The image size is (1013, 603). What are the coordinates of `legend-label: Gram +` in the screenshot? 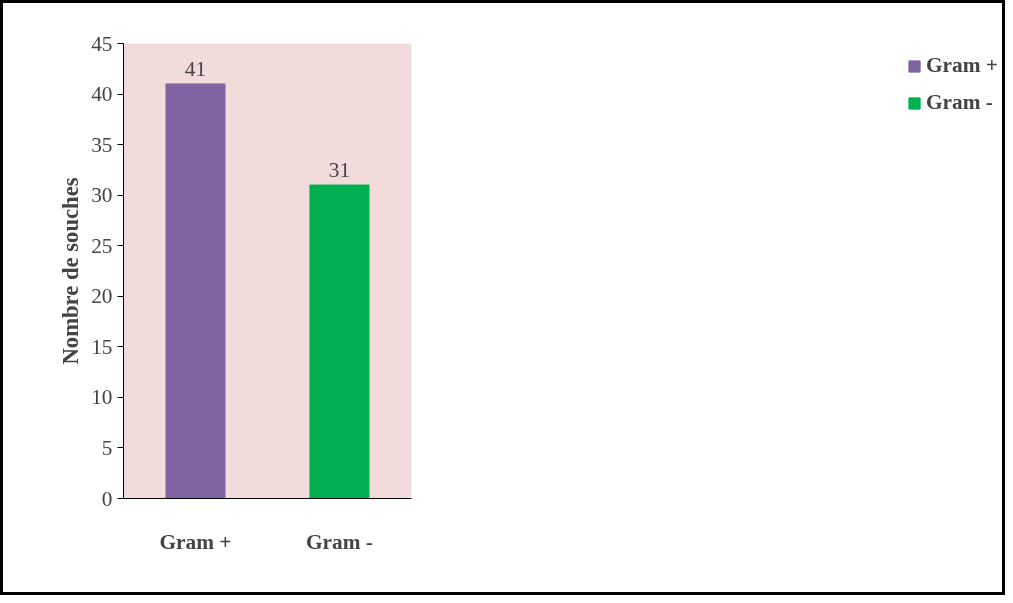 It's located at (962, 65).